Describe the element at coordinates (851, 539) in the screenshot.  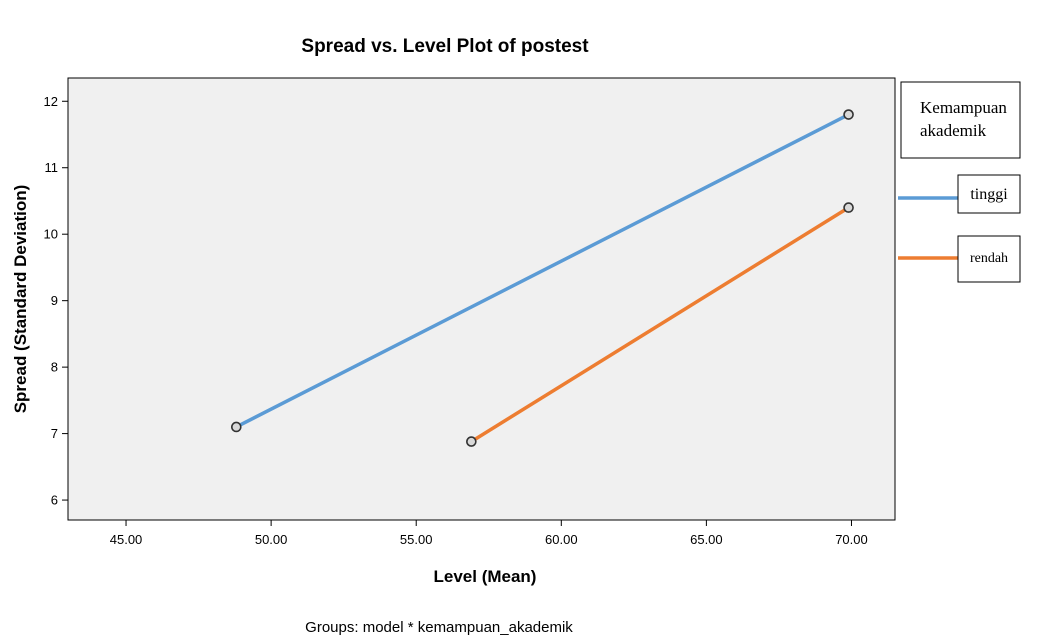
I see `x-tick-label: 70.00` at that location.